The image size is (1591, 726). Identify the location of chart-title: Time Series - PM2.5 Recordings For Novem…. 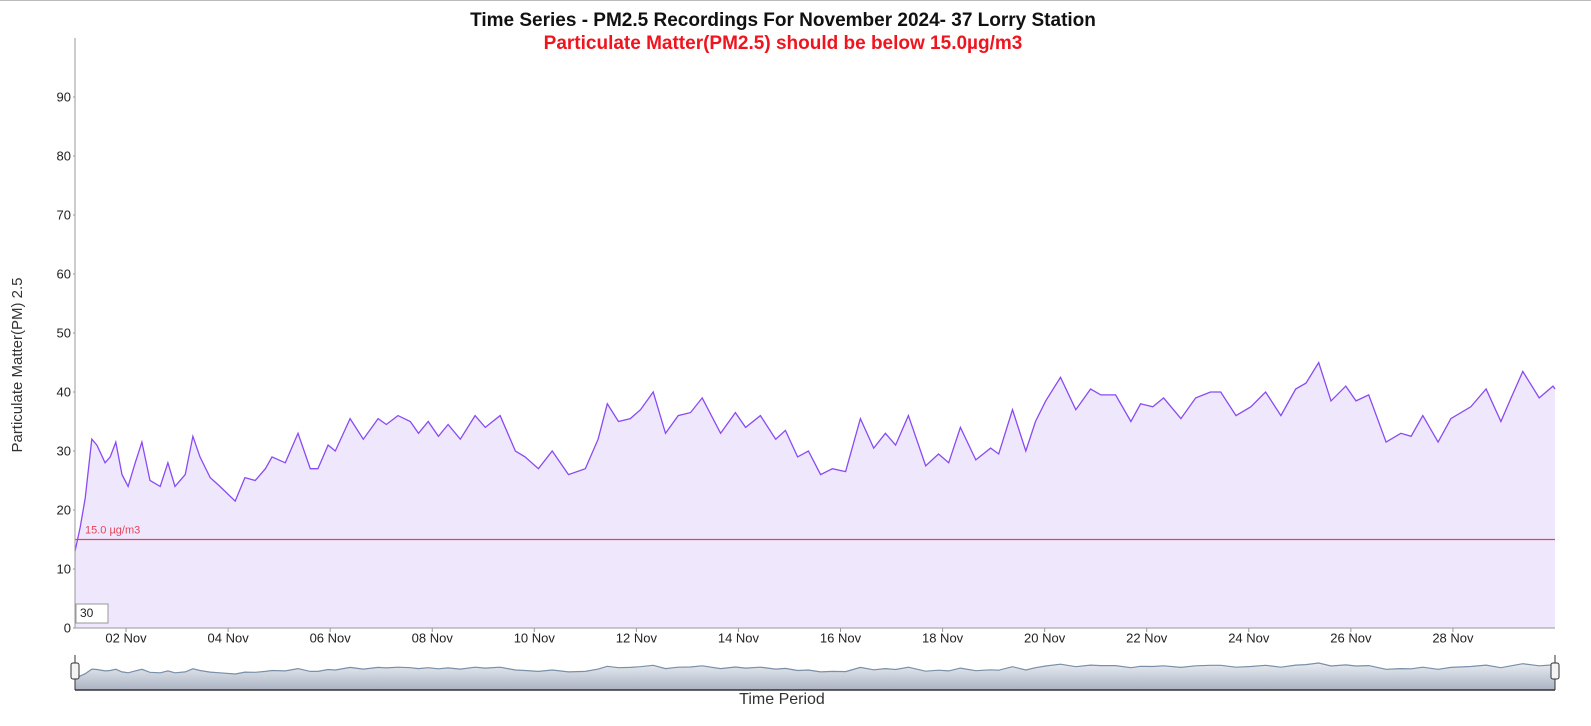
(783, 20).